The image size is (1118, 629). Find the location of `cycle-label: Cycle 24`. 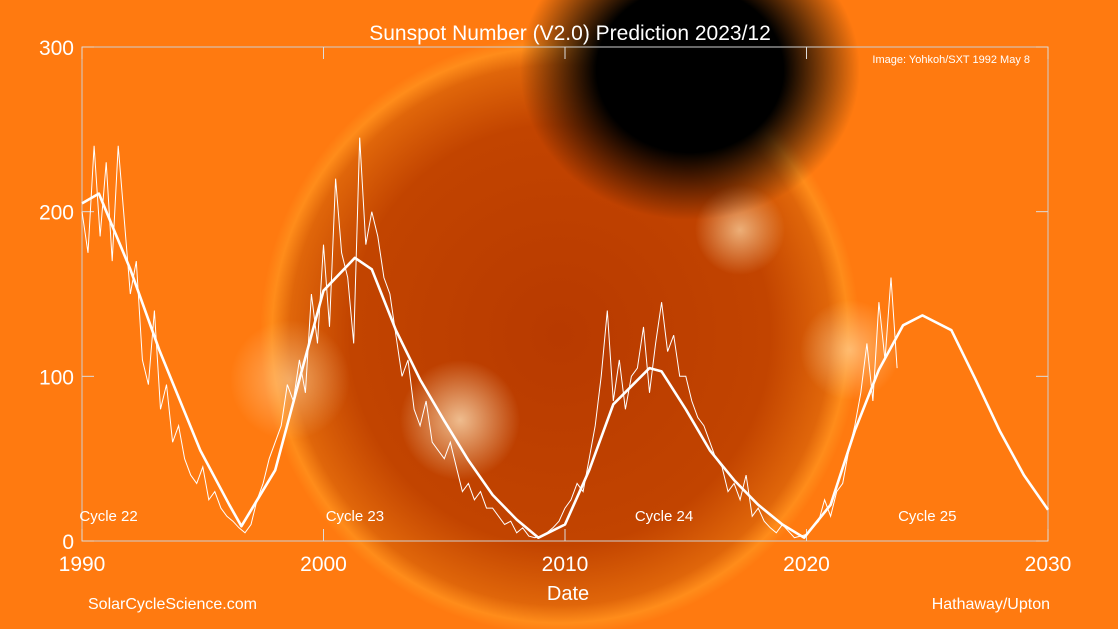

cycle-label: Cycle 24 is located at coordinates (664, 516).